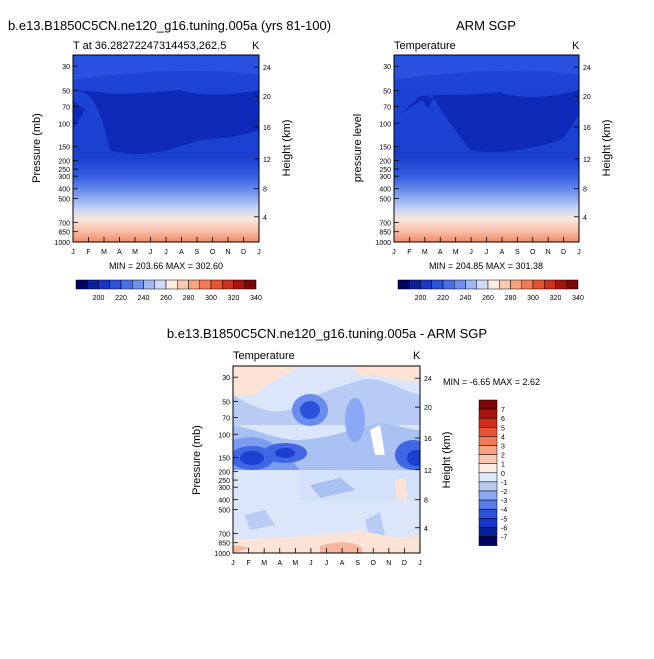  Describe the element at coordinates (428, 471) in the screenshot. I see `y2-tick-label: 12` at that location.